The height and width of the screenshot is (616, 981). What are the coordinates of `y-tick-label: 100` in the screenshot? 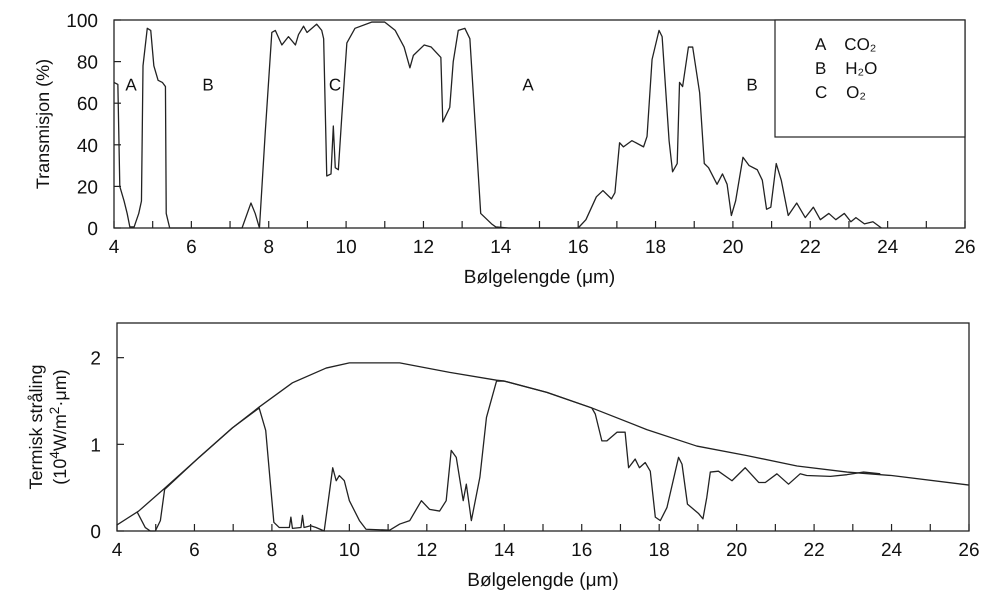 It's located at (82, 21).